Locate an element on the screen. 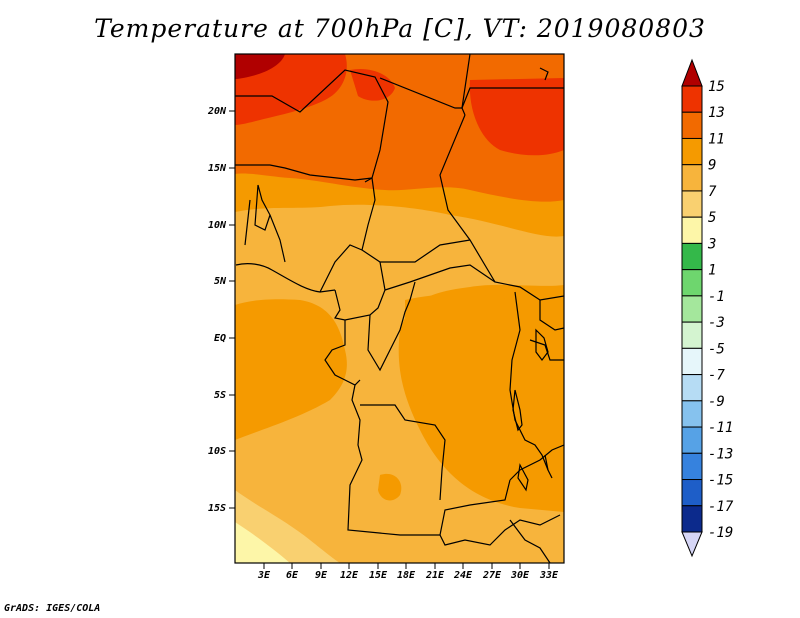 The image size is (800, 618). lat-tick-label: 15S is located at coordinates (217, 508).